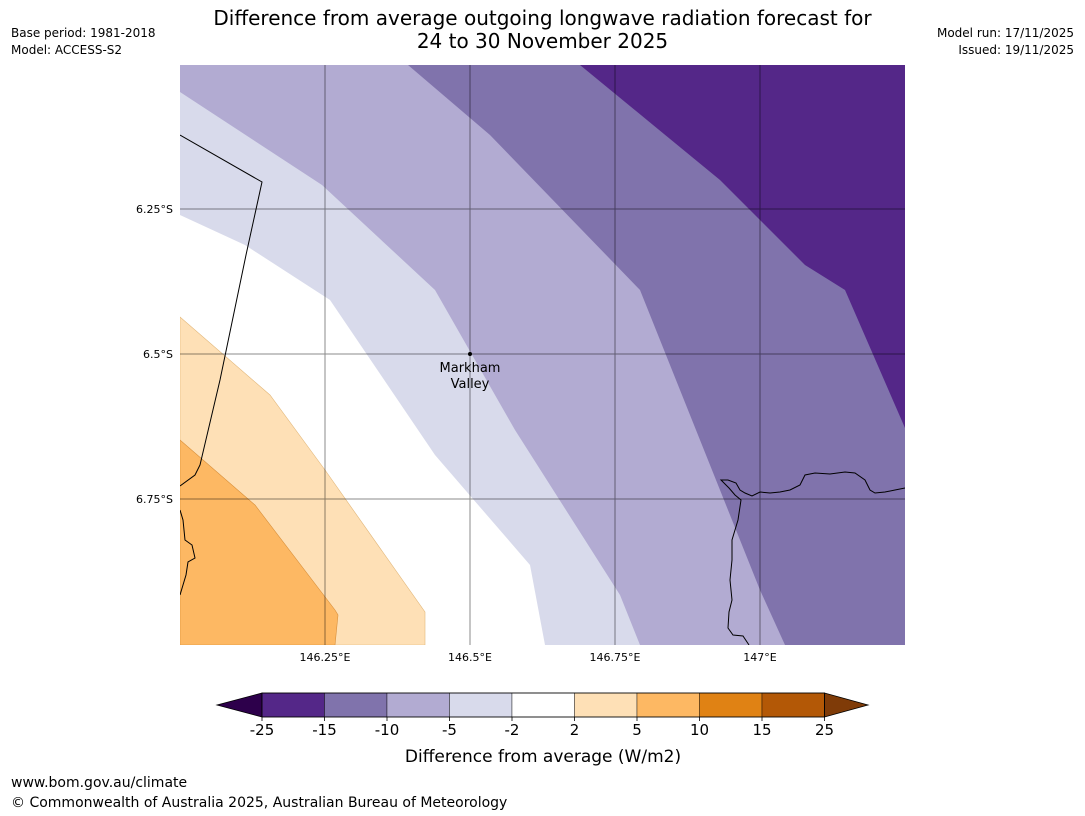 The height and width of the screenshot is (816, 1085). Describe the element at coordinates (637, 730) in the screenshot. I see `colorbar-tick-label: 5` at that location.